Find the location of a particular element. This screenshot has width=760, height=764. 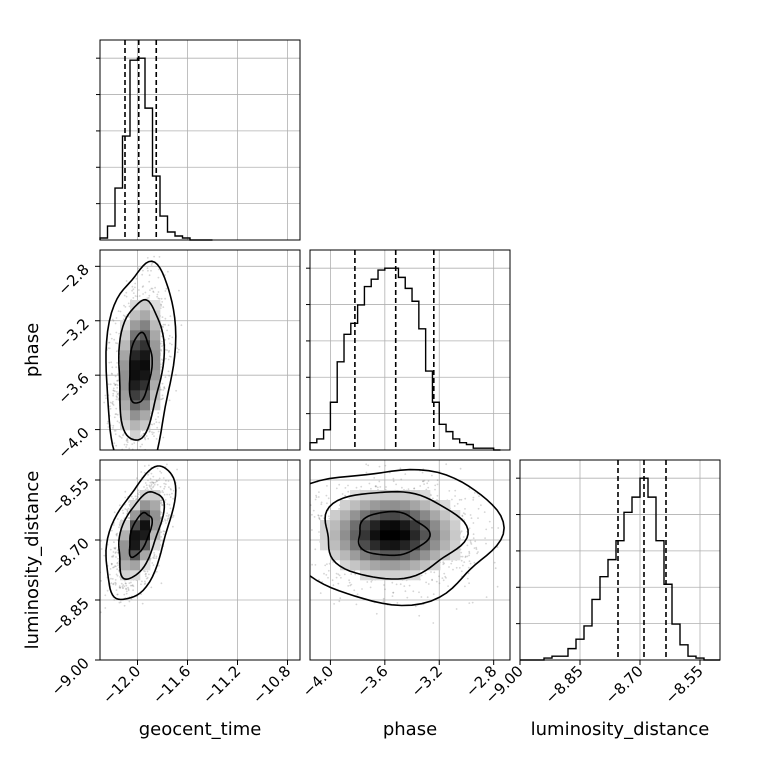

panel-background is located at coordinates (410, 350).